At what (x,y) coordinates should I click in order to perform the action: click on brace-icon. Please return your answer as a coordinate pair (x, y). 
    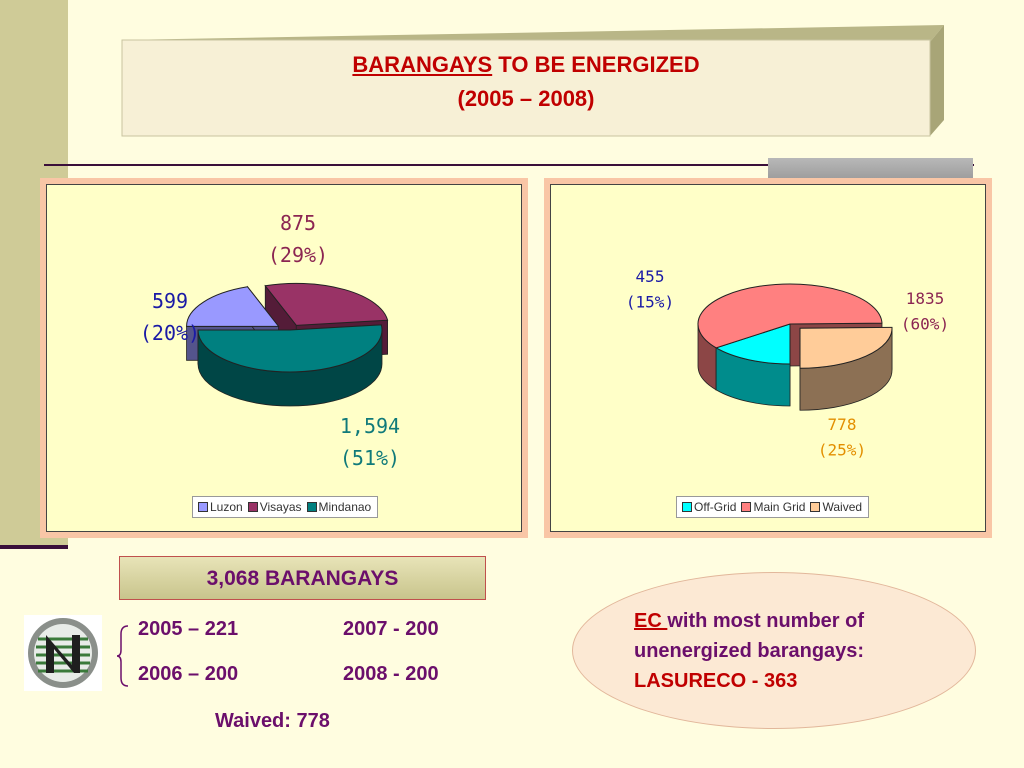
    Looking at the image, I should click on (122, 656).